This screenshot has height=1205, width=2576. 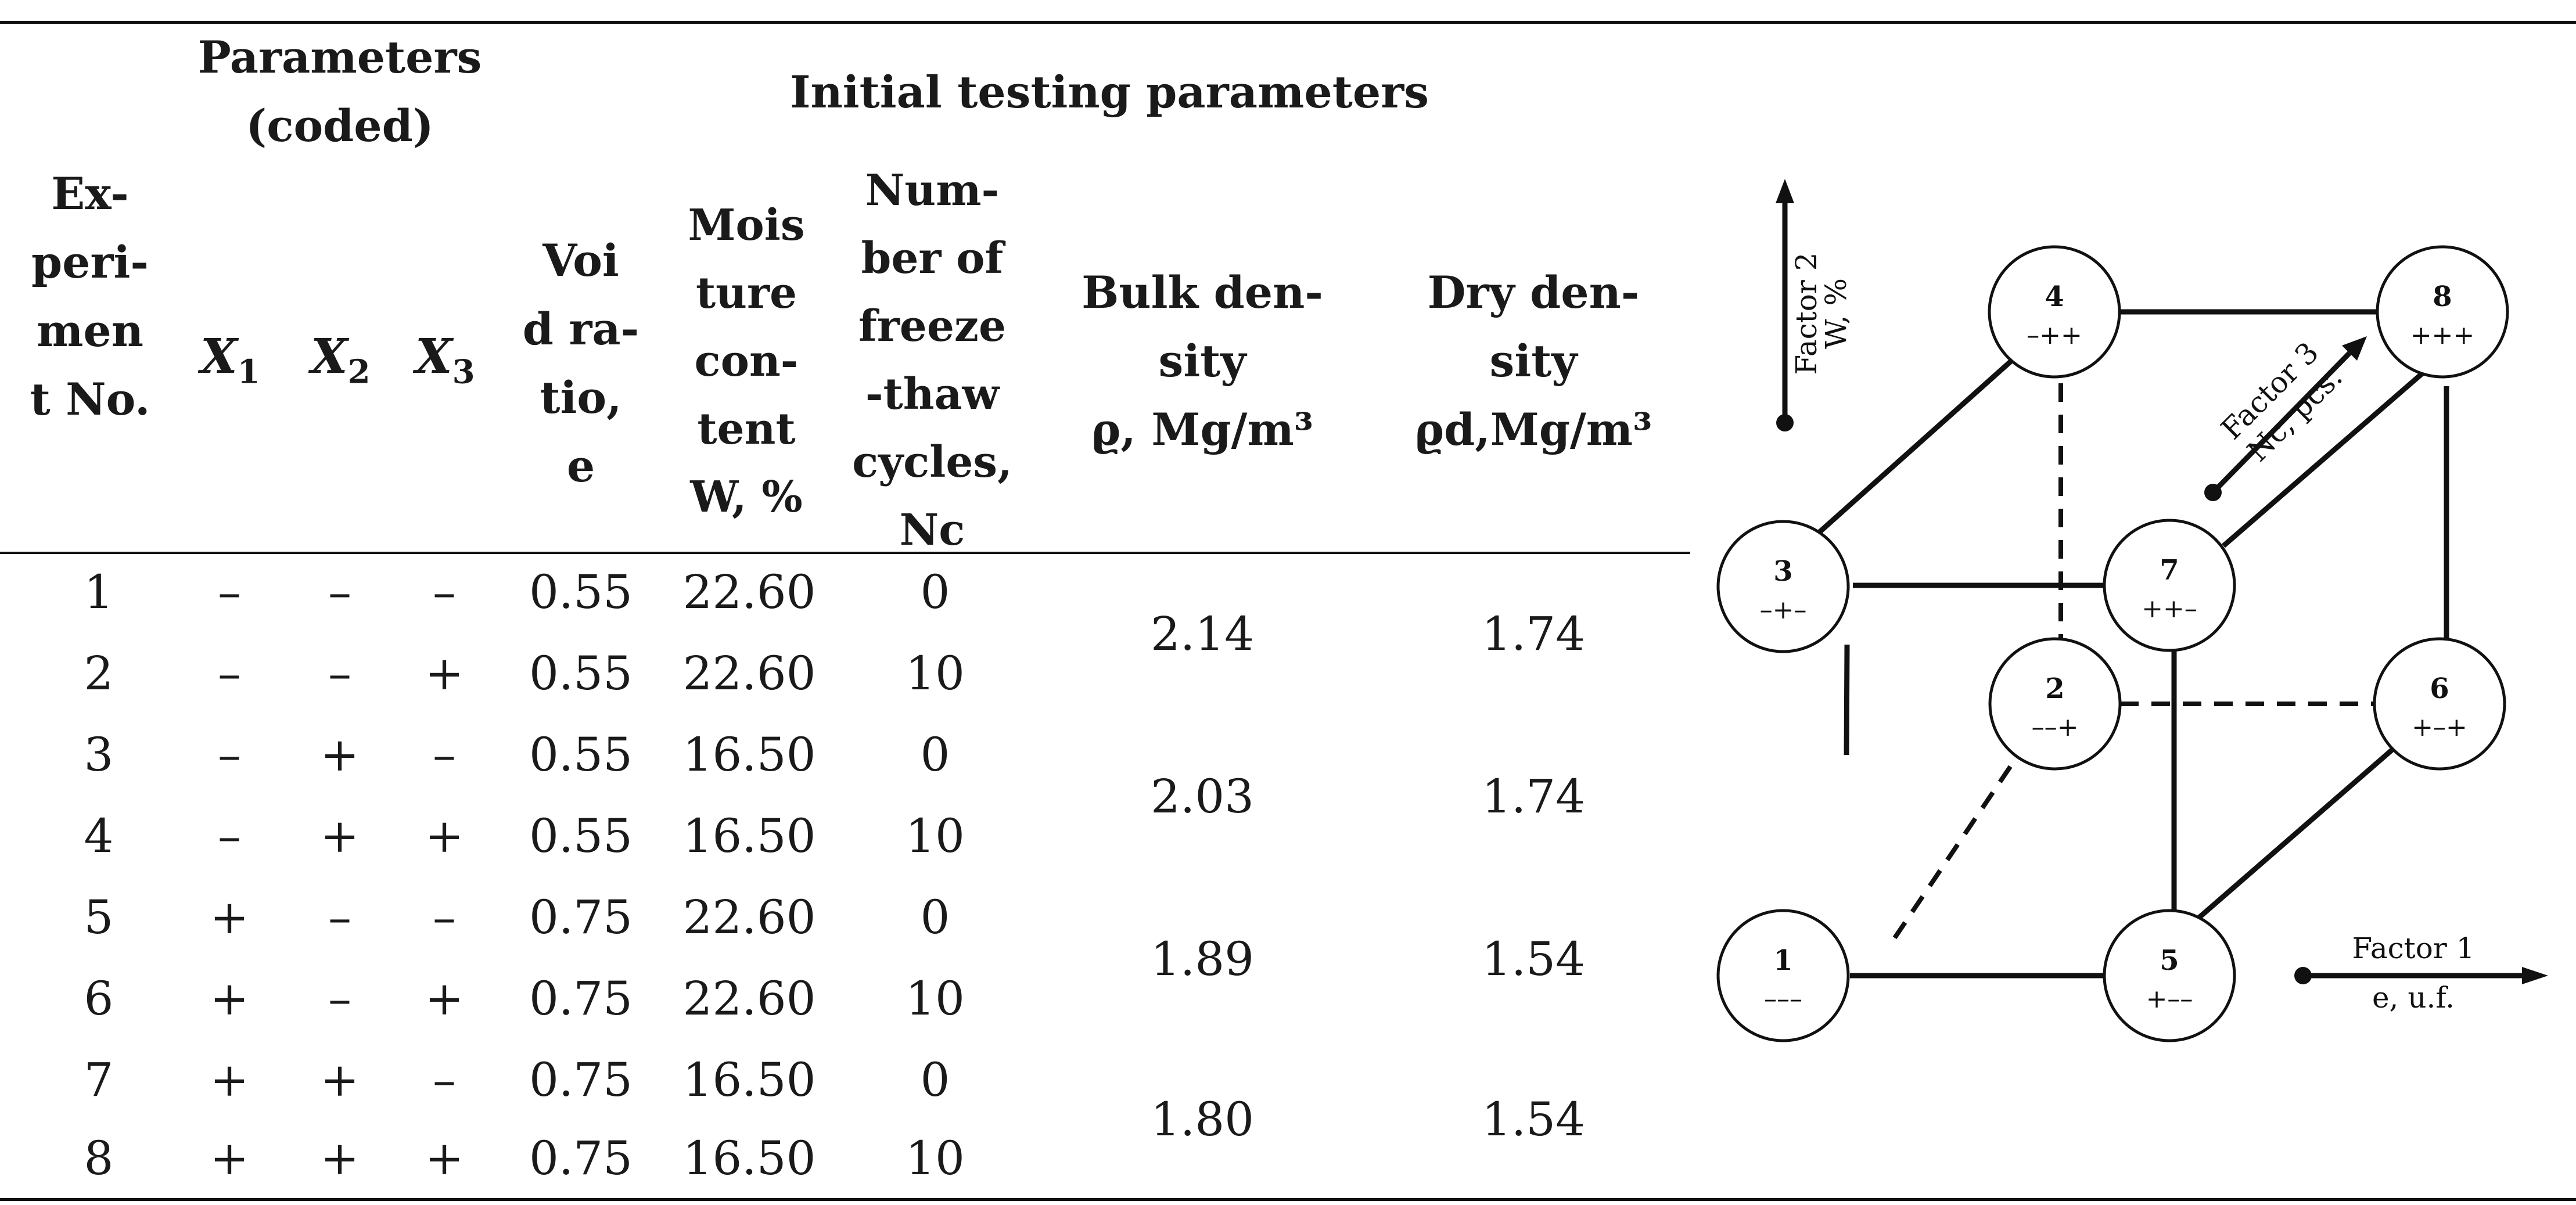 I want to click on header-moisture-content: Mois ture con- tent W, %, so click(x=746, y=361).